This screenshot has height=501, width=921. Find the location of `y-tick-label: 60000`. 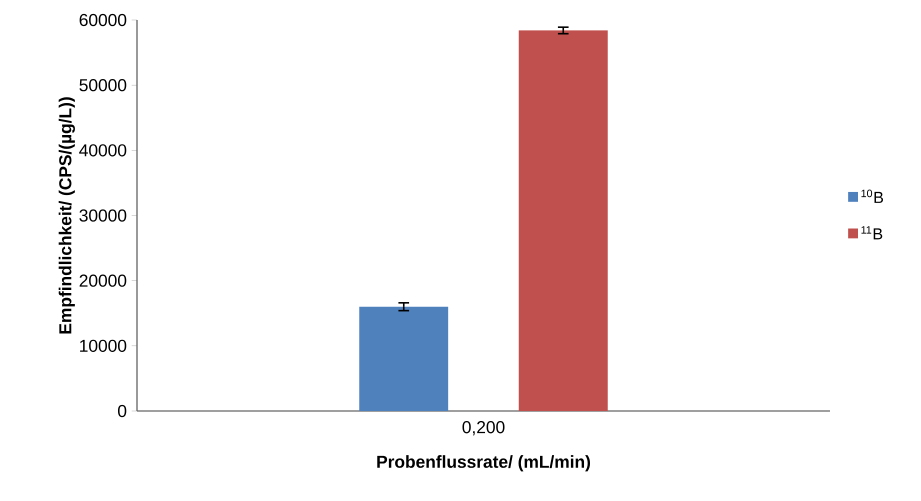

y-tick-label: 60000 is located at coordinates (103, 20).